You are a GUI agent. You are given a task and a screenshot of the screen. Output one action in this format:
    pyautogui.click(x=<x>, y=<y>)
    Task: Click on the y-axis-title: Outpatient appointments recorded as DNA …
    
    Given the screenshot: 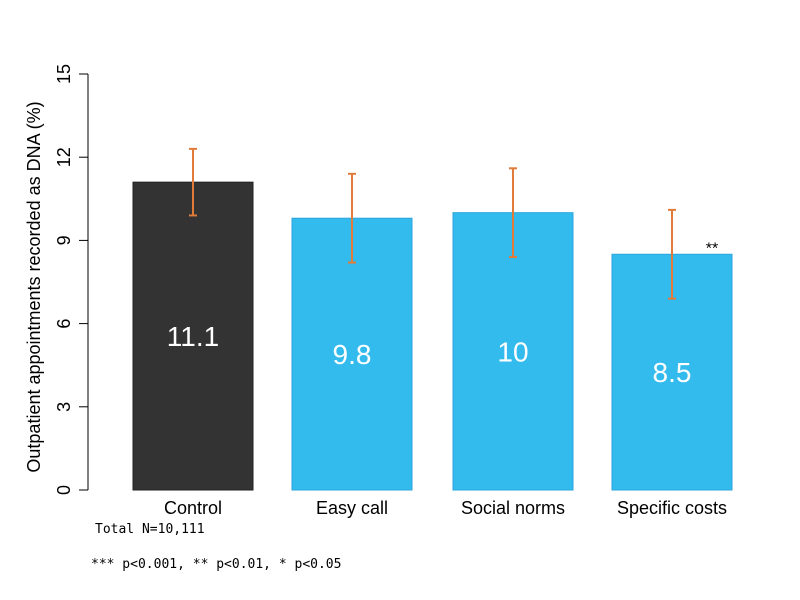 What is the action you would take?
    pyautogui.click(x=34, y=286)
    